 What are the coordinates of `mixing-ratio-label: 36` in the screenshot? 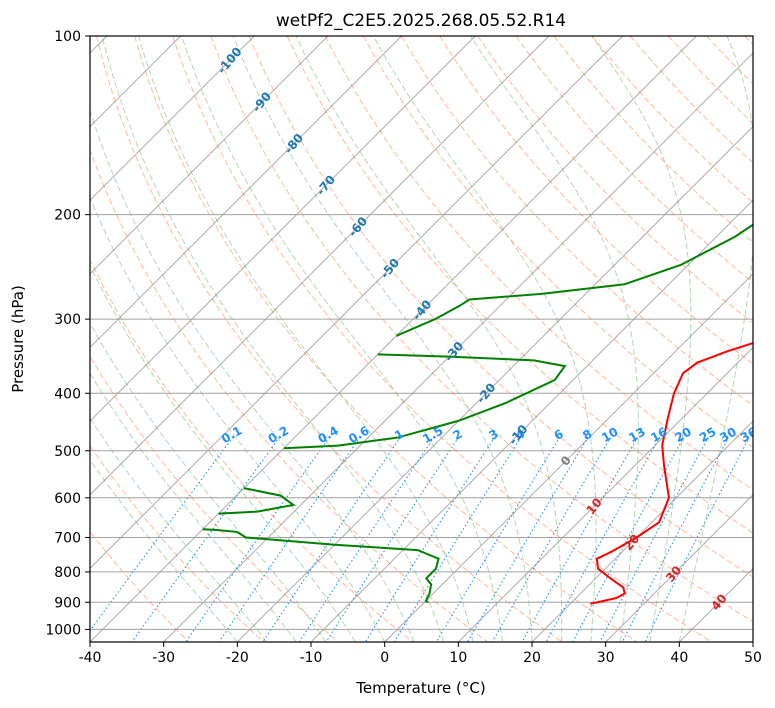 It's located at (748, 435).